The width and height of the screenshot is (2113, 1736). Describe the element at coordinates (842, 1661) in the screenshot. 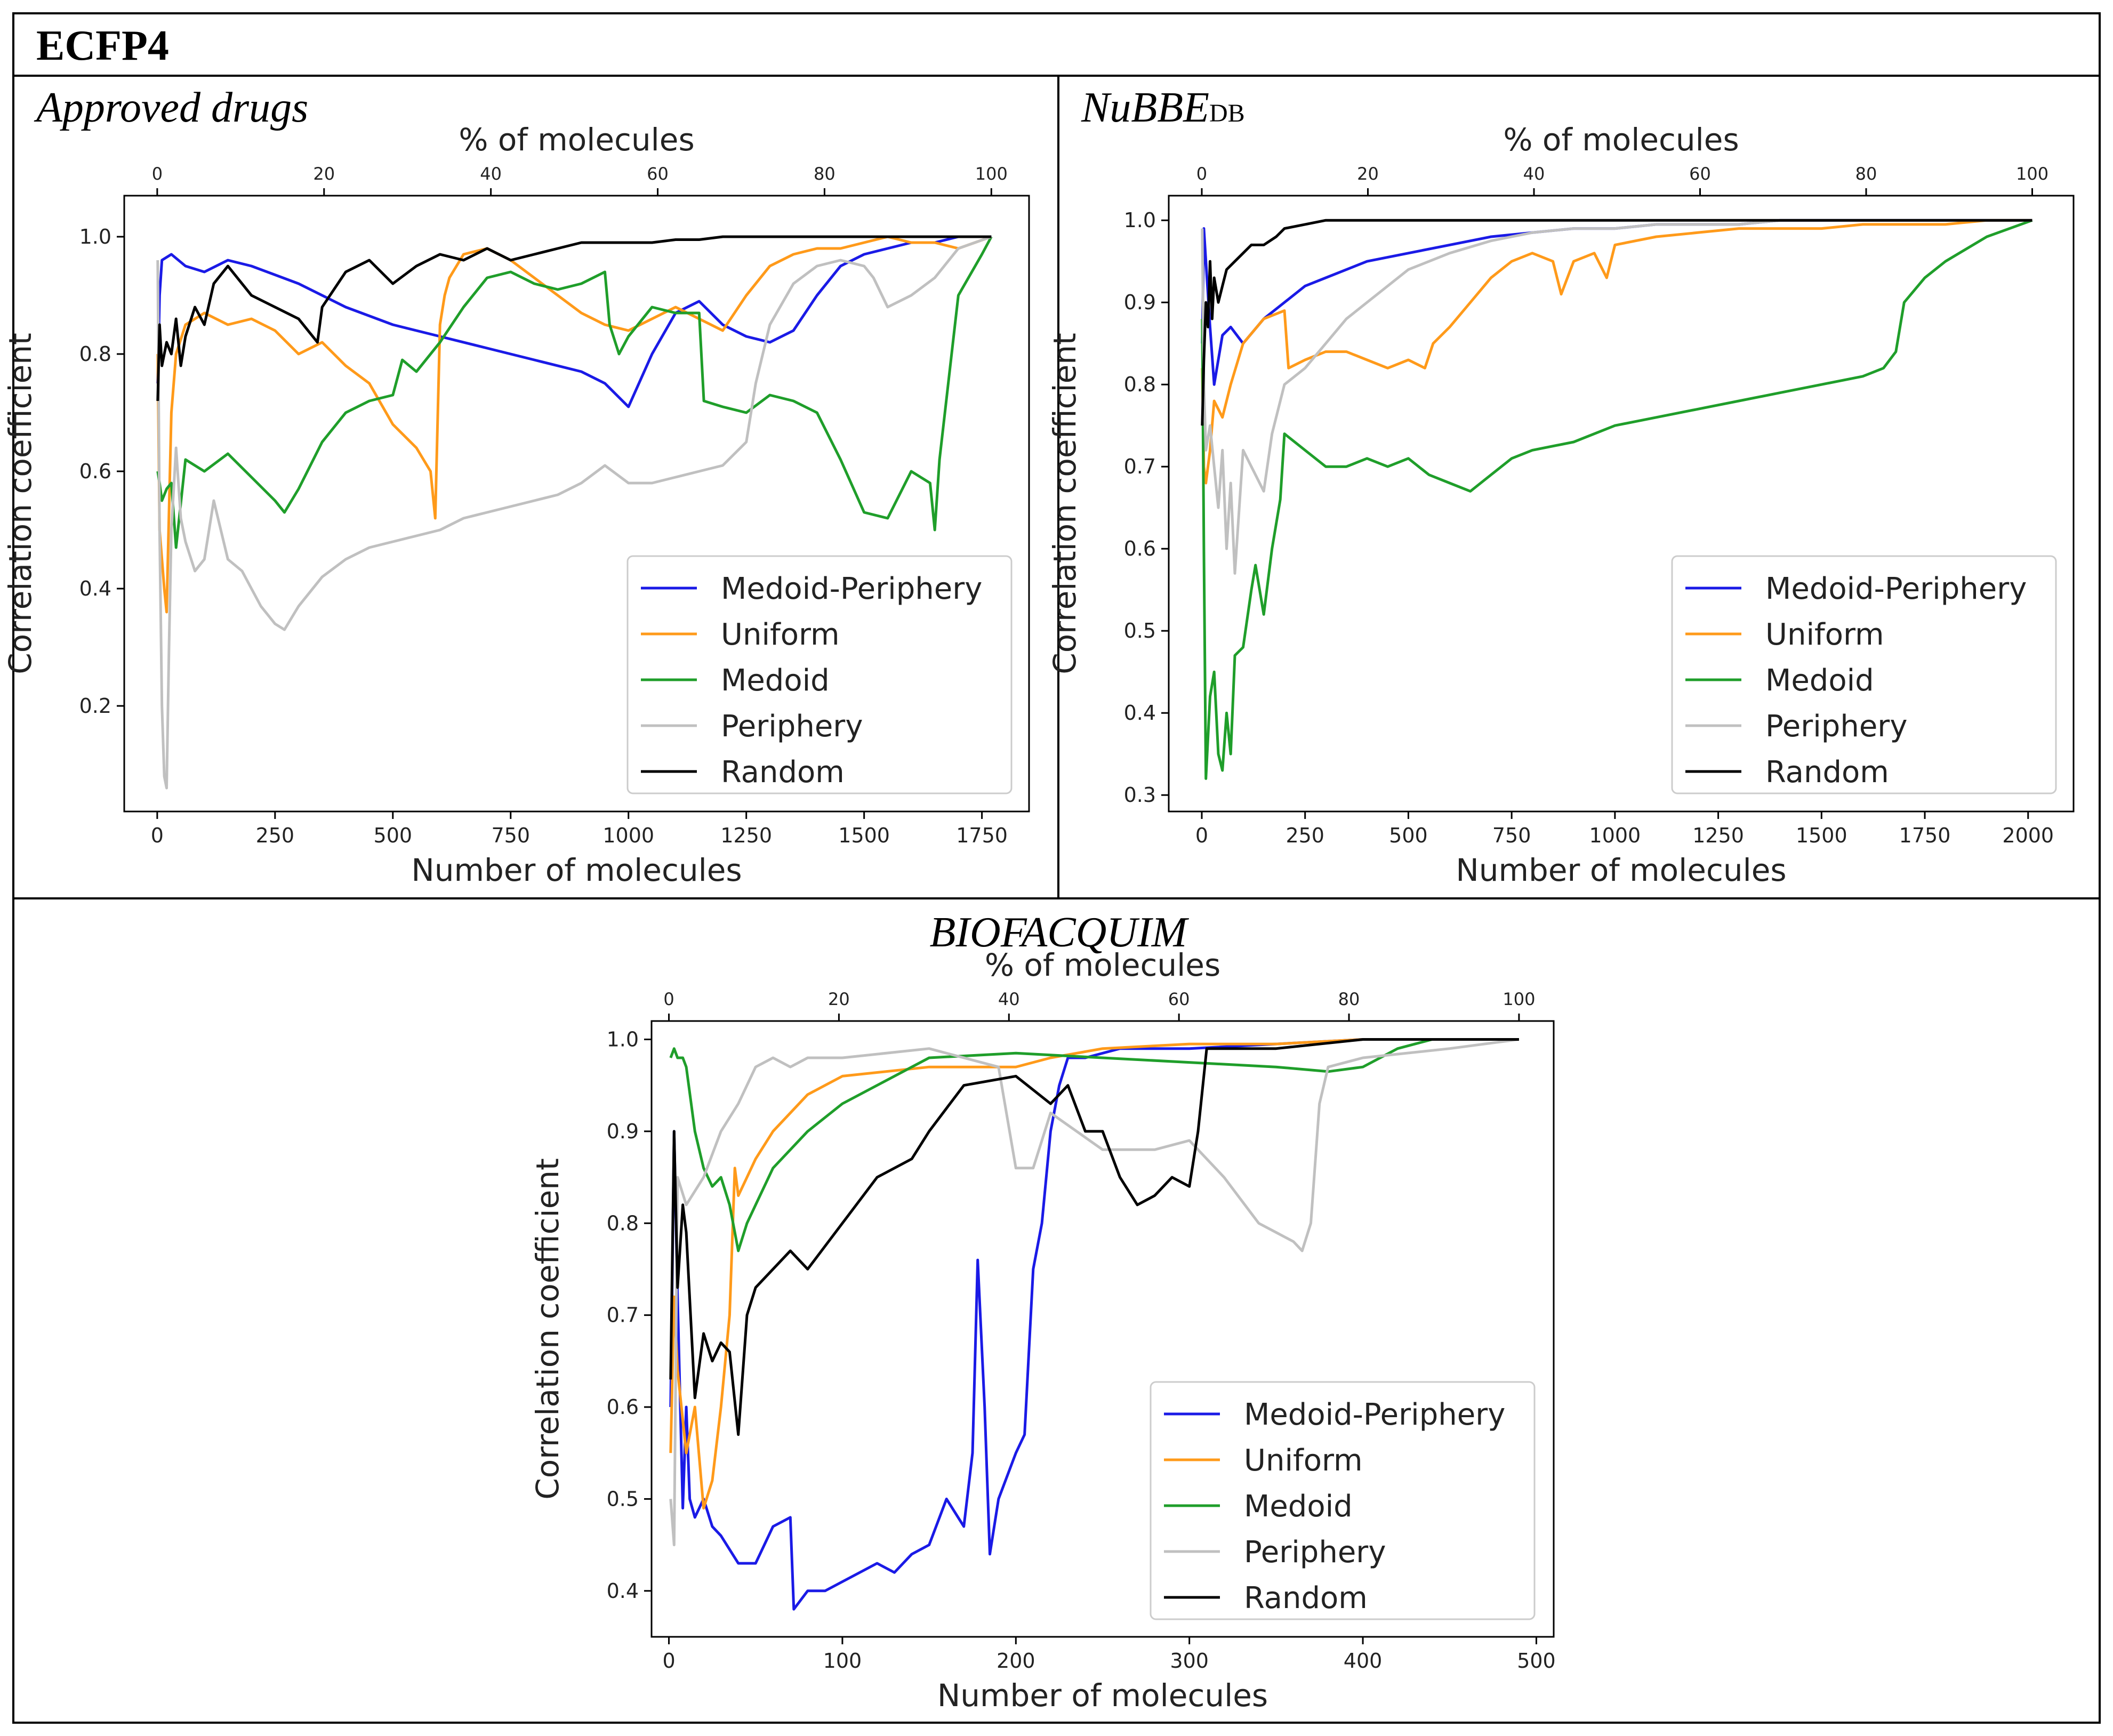

I see `x-tick-label: 100` at that location.